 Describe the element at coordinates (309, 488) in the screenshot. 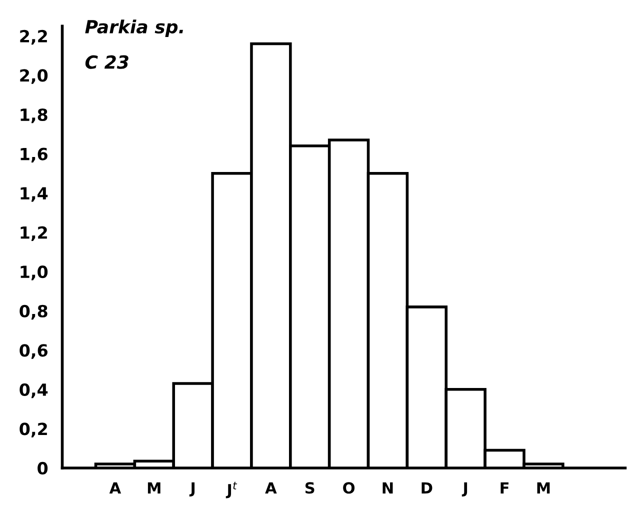

I see `x-tick-label: S` at that location.